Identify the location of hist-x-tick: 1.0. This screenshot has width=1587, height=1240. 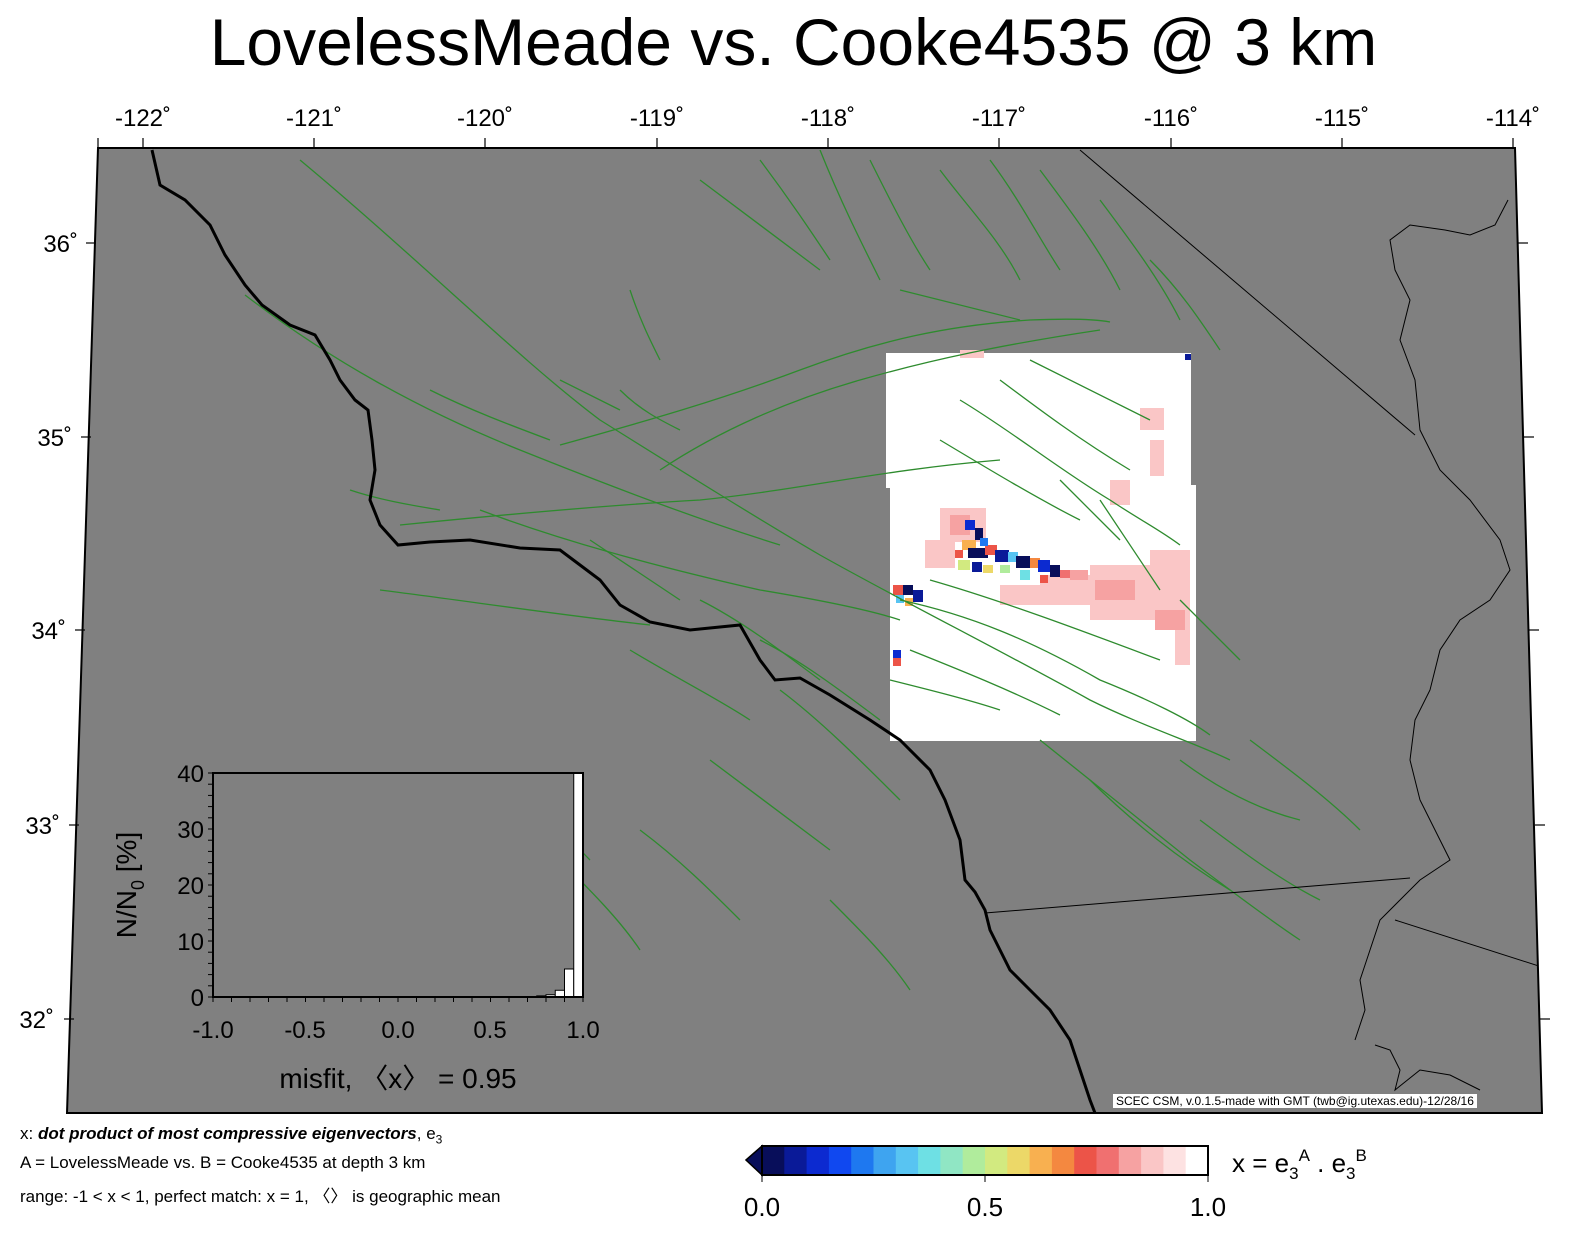
(582, 1030).